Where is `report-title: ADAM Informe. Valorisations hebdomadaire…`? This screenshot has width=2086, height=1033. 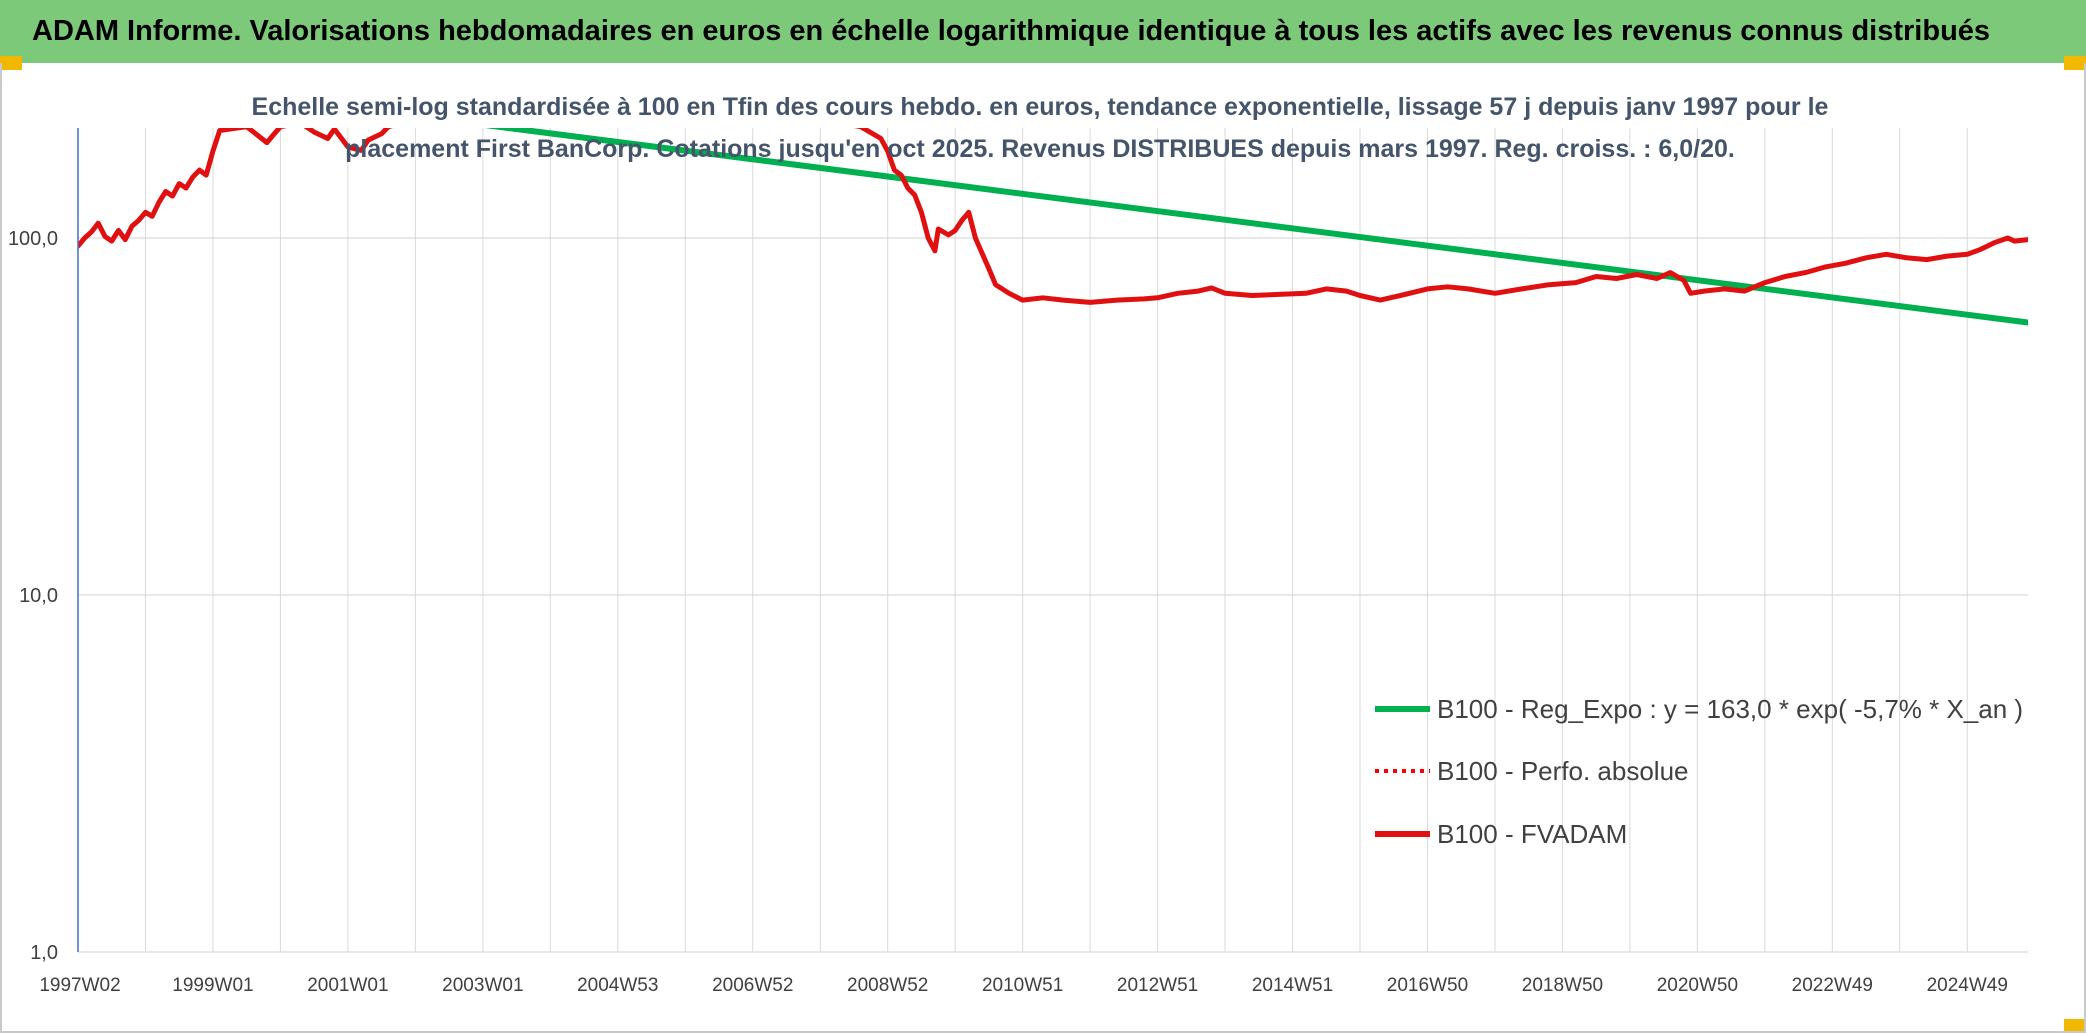
report-title: ADAM Informe. Valorisations hebdomadaire… is located at coordinates (1043, 31).